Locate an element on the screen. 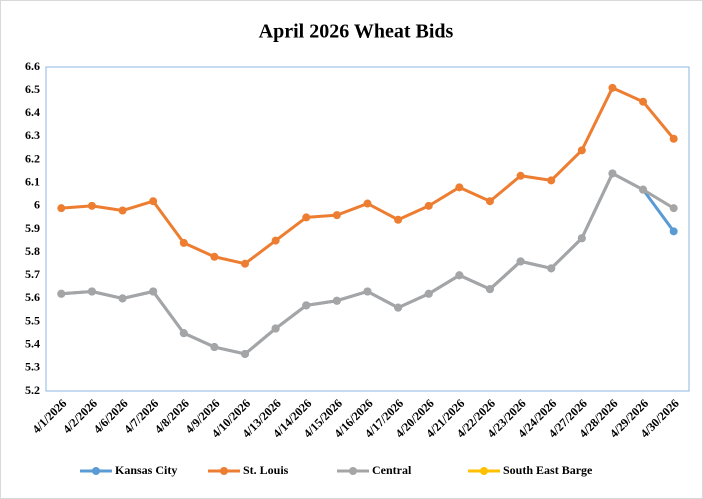 This screenshot has width=703, height=499. legend-label: St. Louis is located at coordinates (266, 470).